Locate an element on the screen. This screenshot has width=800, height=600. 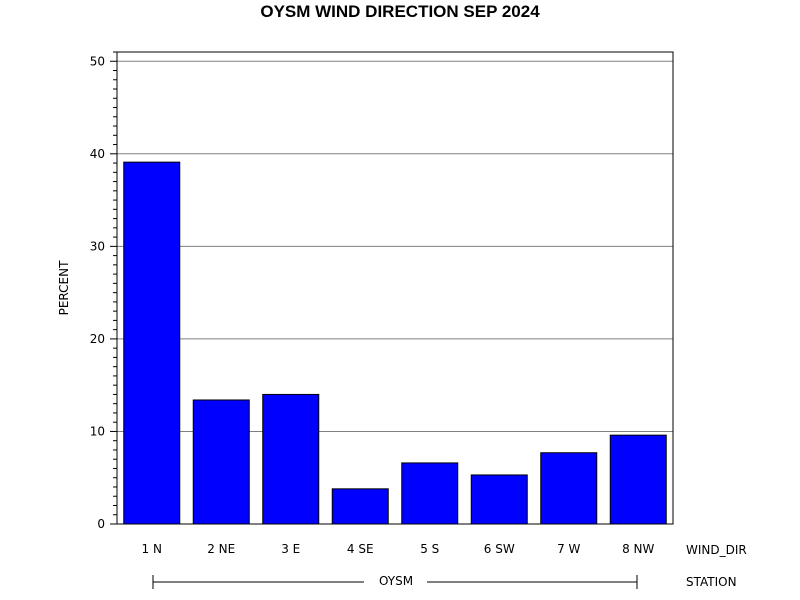
x-tick-label: 4 SE is located at coordinates (360, 549).